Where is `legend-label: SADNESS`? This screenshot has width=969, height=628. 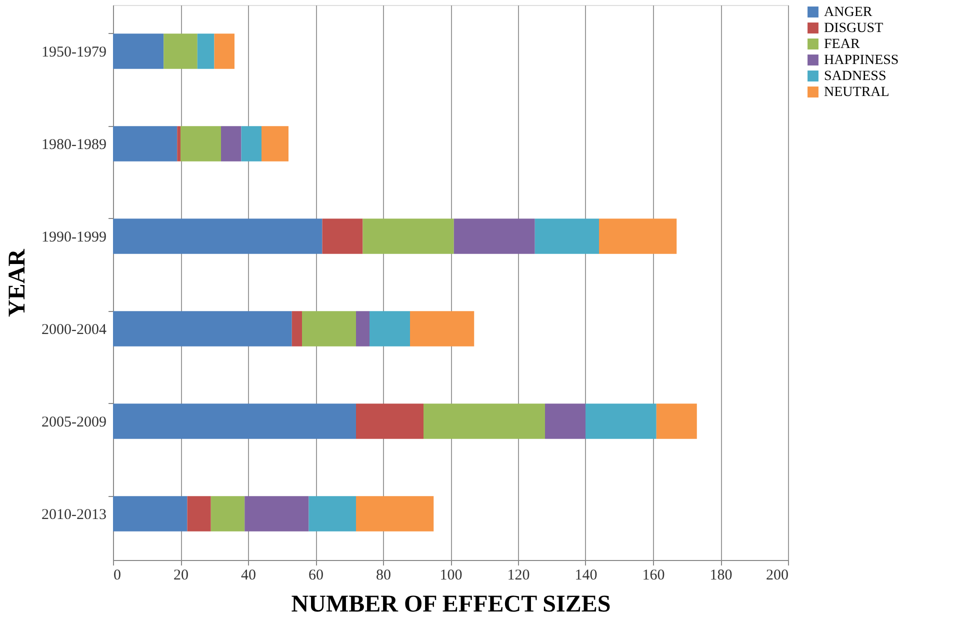 legend-label: SADNESS is located at coordinates (855, 76).